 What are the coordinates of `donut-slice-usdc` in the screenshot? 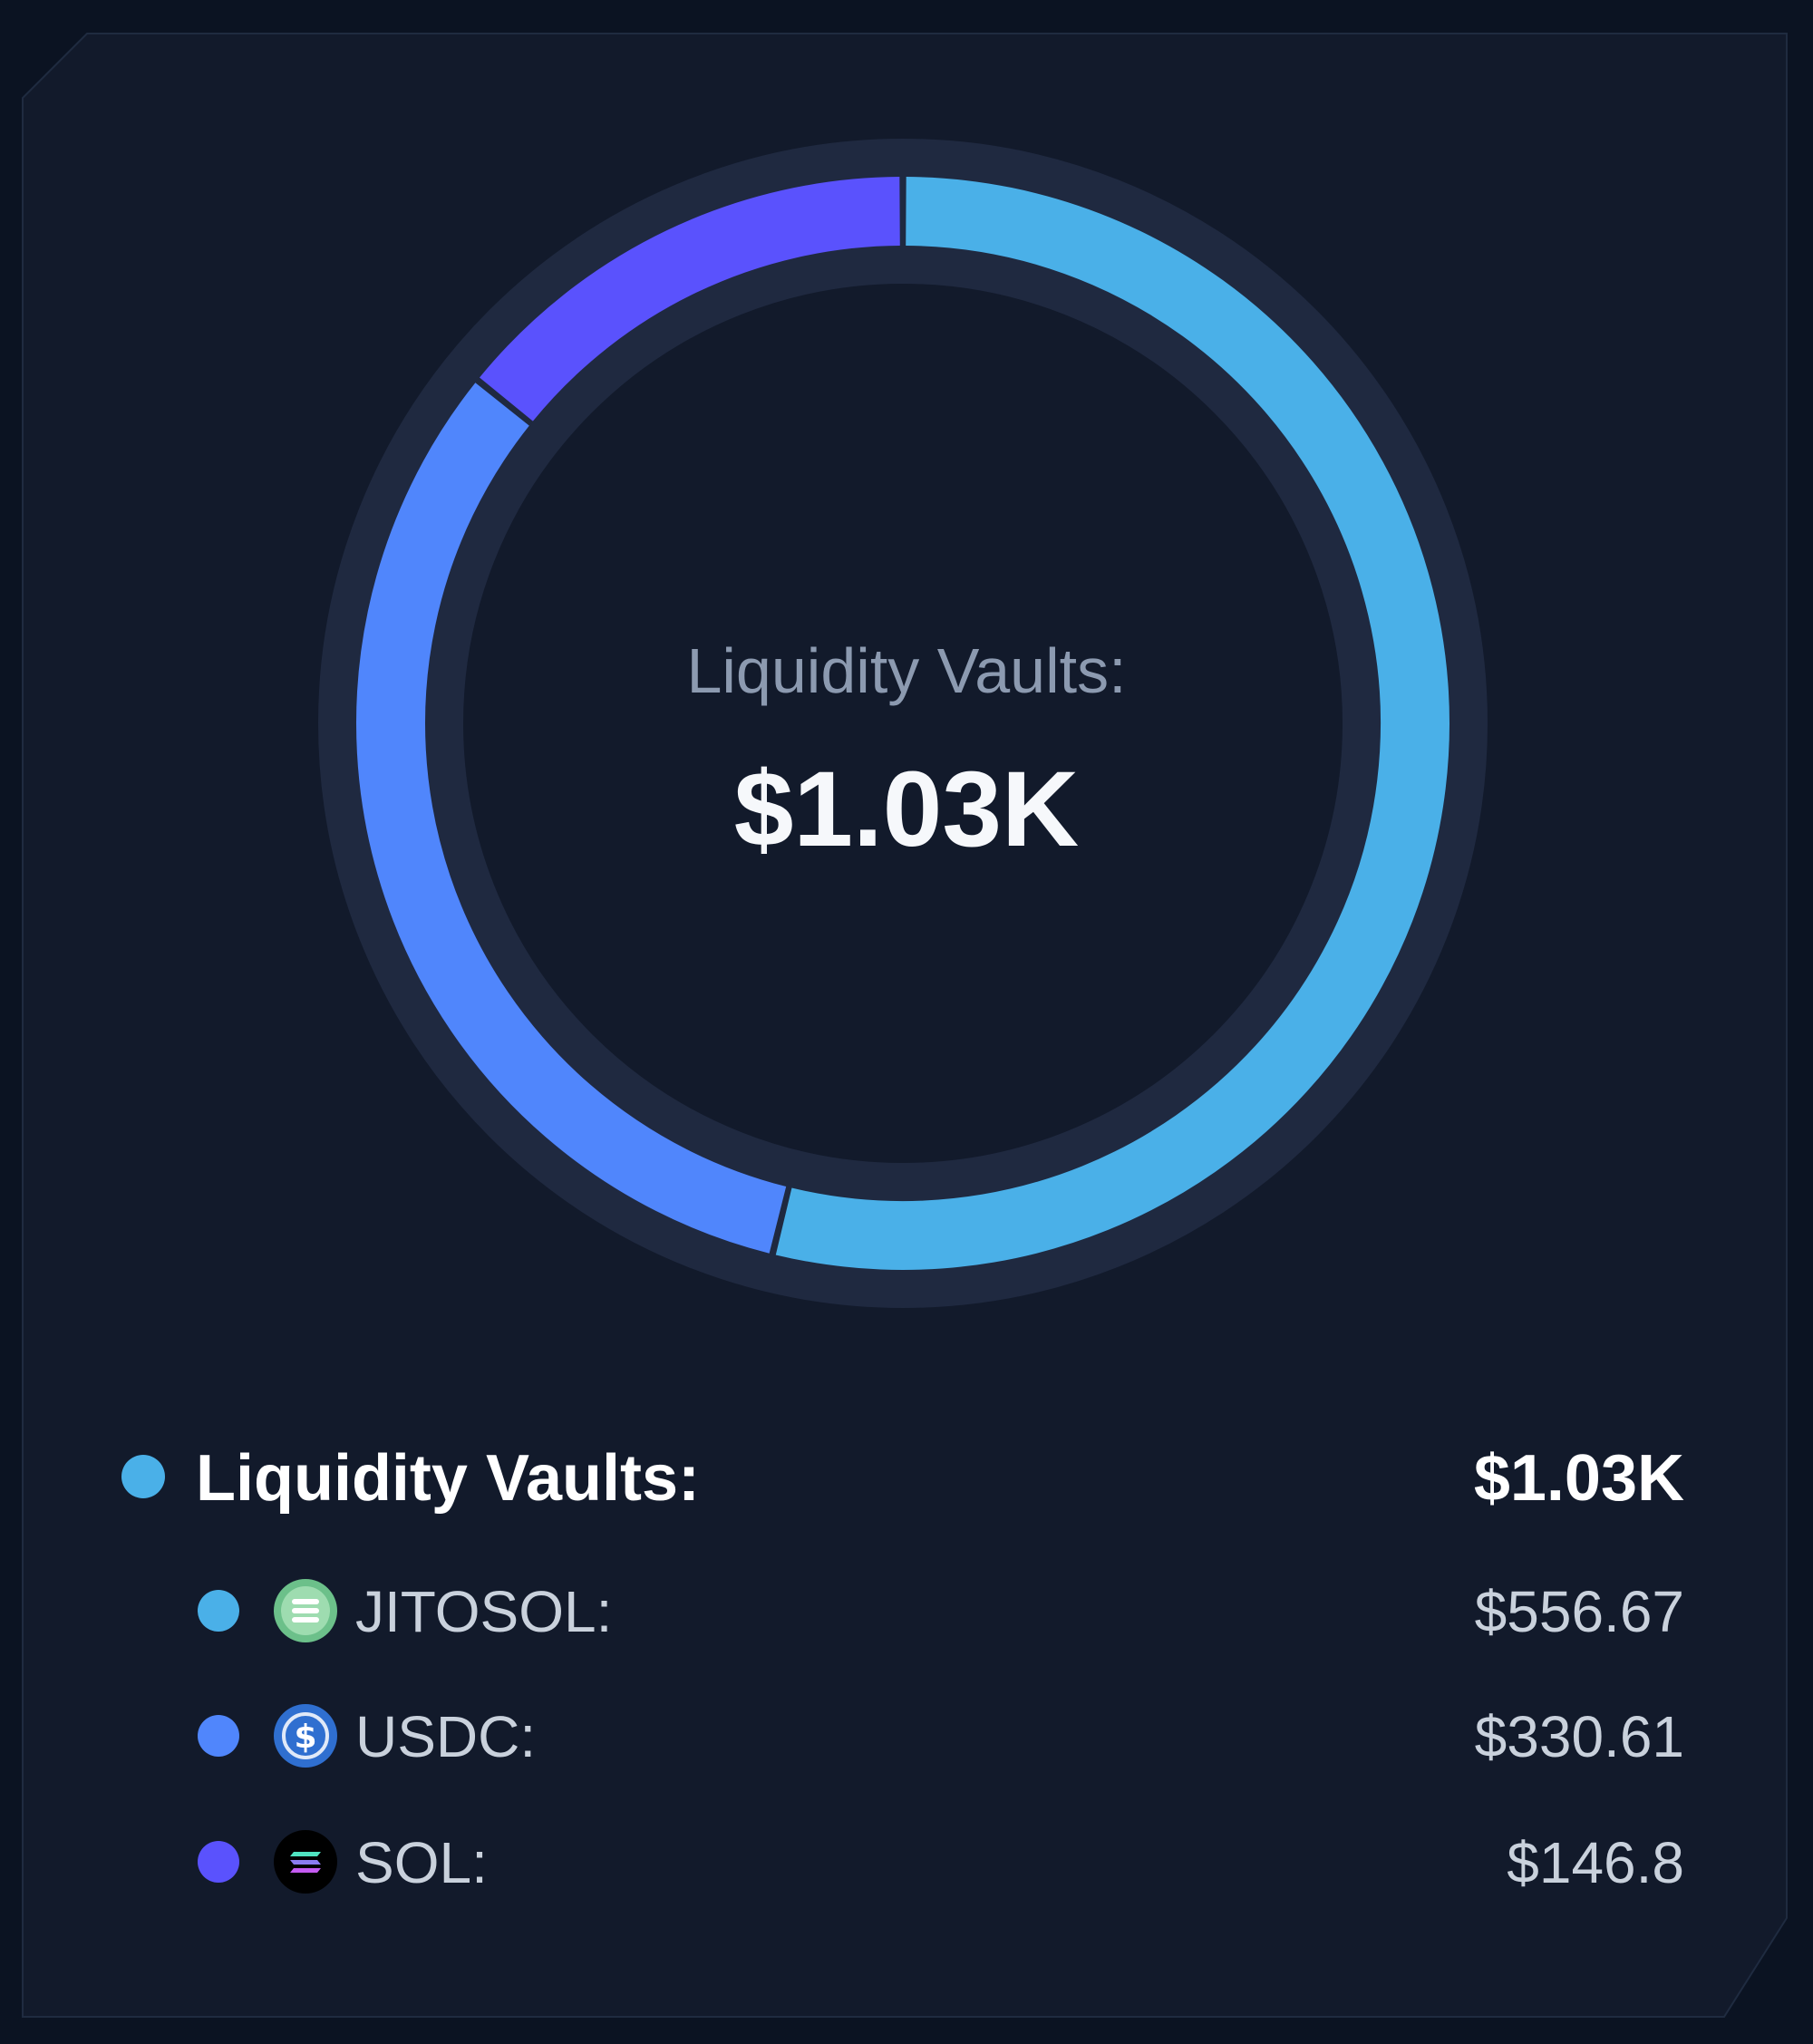 It's located at (571, 818).